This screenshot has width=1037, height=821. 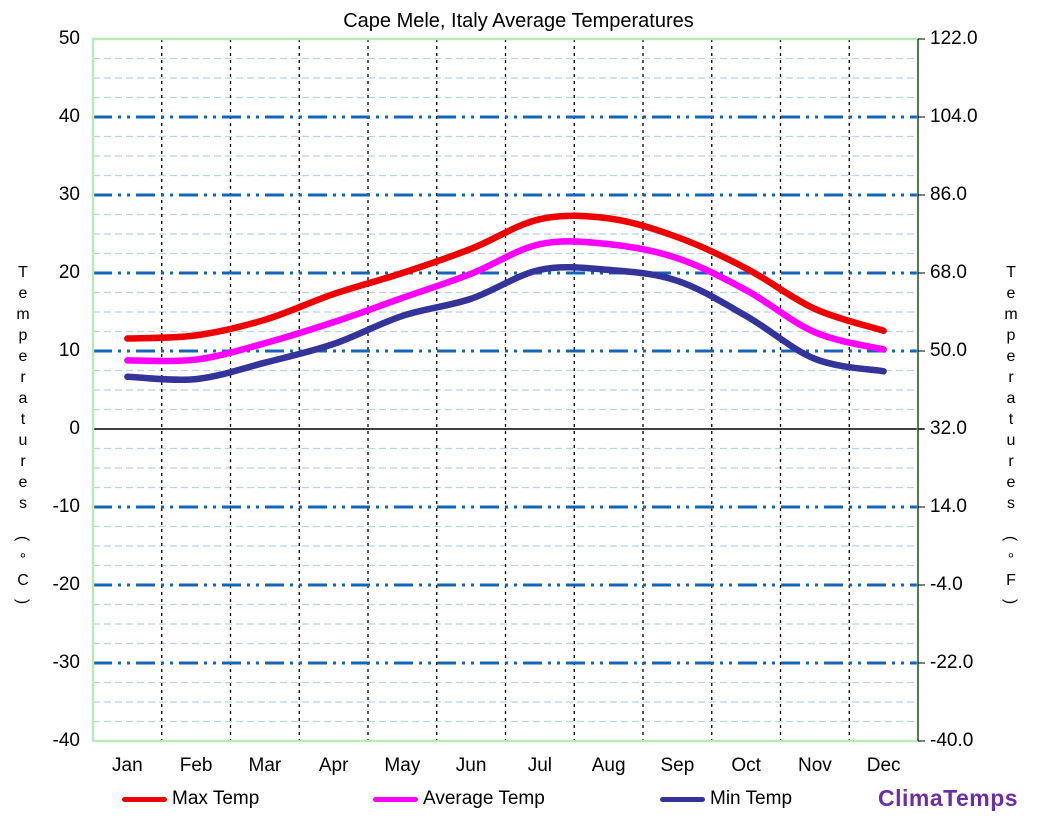 I want to click on month-label: Jul, so click(x=540, y=765).